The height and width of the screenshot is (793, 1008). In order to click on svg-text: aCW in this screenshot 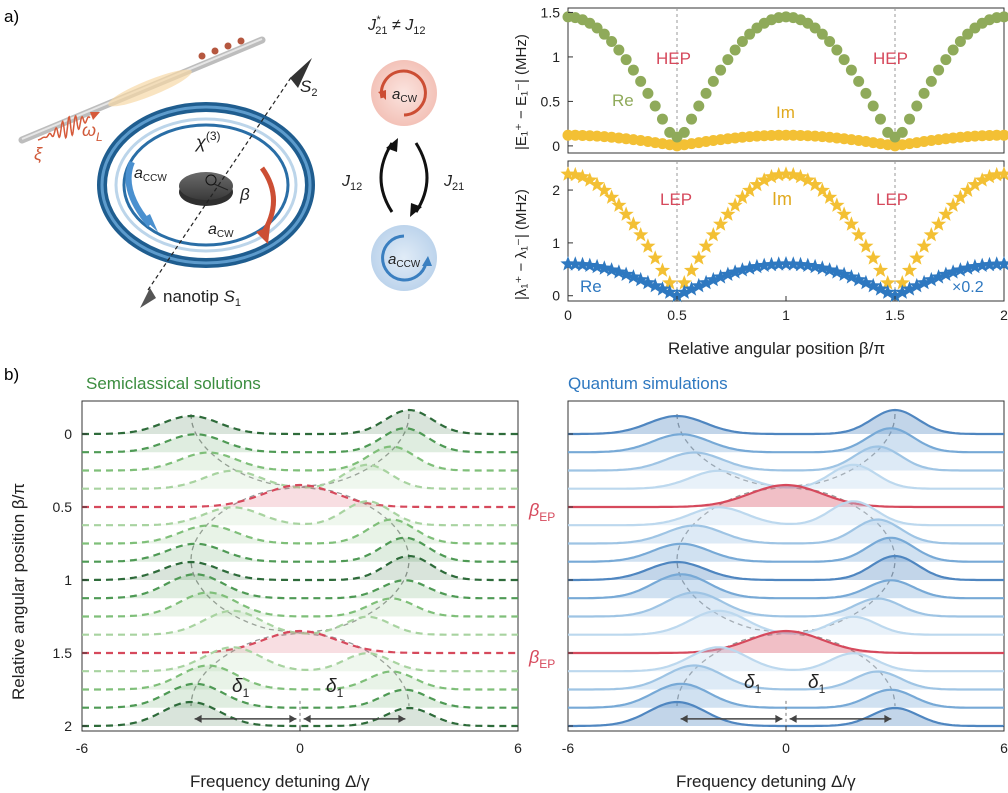, I will do `click(221, 230)`.